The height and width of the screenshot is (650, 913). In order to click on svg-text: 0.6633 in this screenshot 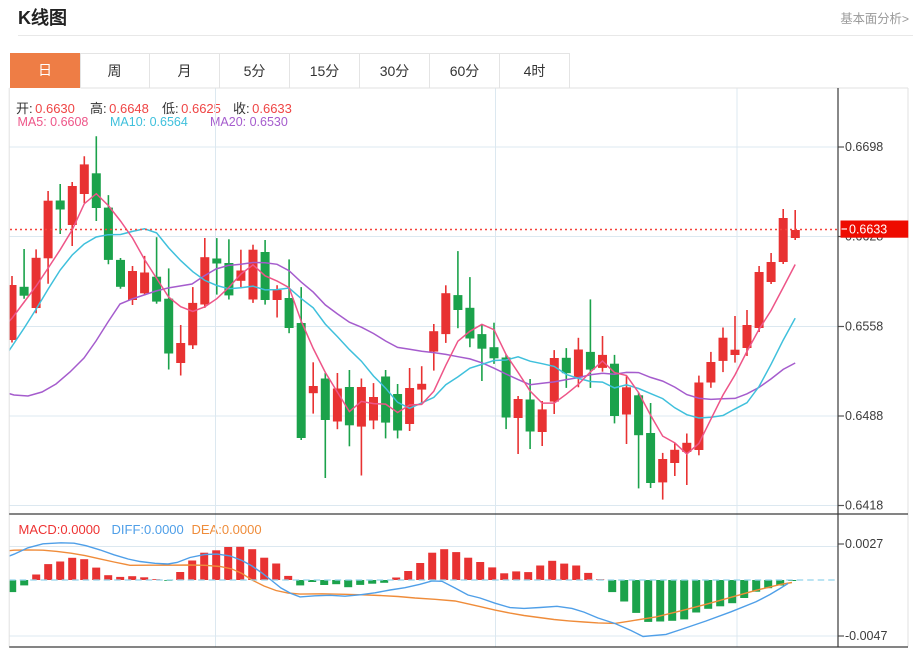, I will do `click(868, 229)`.